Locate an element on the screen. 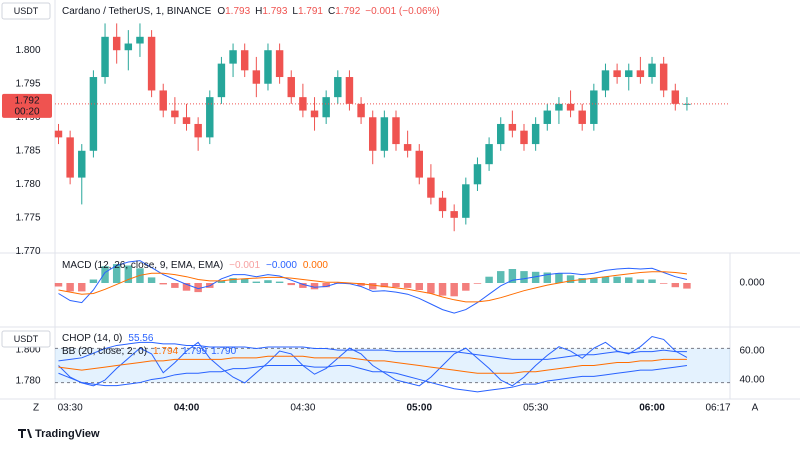 The width and height of the screenshot is (800, 458). brand-logo is located at coordinates (25, 433).